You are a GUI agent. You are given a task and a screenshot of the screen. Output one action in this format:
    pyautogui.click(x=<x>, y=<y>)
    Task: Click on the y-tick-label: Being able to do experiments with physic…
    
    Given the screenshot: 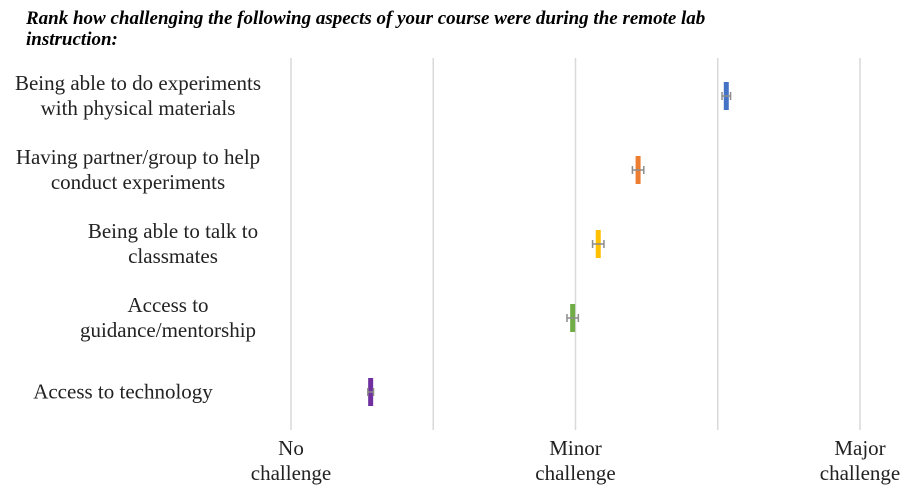 What is the action you would take?
    pyautogui.click(x=138, y=95)
    